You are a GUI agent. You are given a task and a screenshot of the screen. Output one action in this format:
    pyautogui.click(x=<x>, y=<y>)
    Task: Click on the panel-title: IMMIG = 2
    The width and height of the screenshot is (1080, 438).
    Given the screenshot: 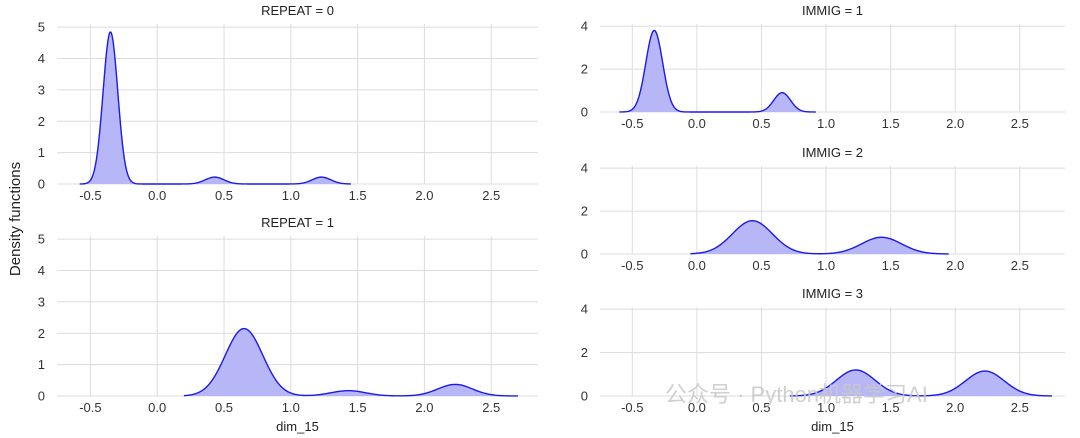 What is the action you would take?
    pyautogui.click(x=832, y=152)
    